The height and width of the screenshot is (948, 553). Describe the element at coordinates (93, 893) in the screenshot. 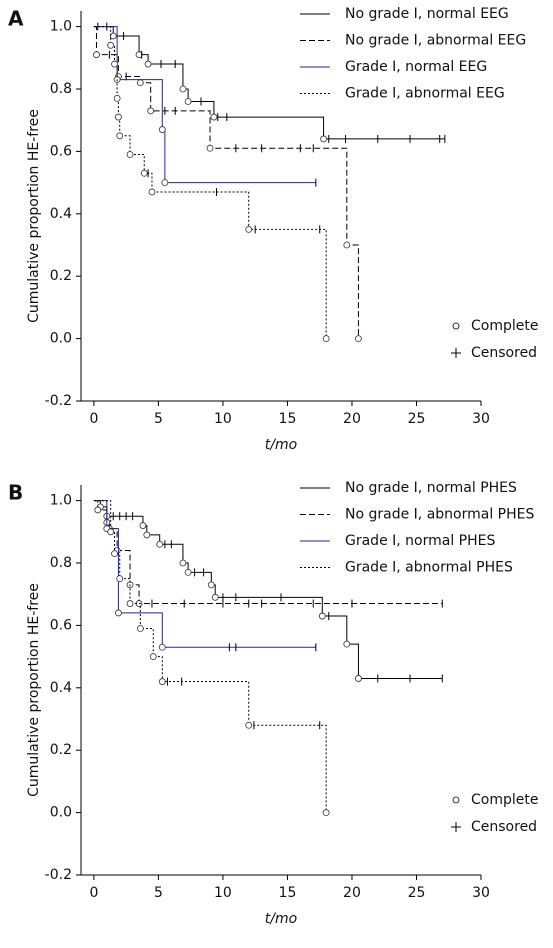

I see `x-tick-label: 0` at that location.